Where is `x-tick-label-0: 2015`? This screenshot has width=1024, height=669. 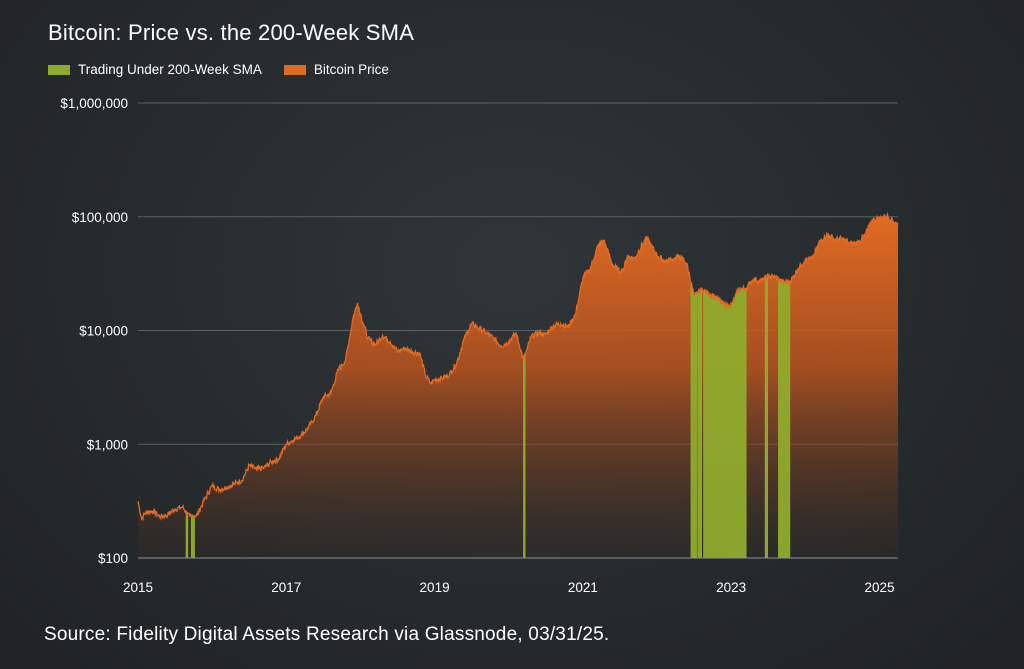 x-tick-label-0: 2015 is located at coordinates (138, 587).